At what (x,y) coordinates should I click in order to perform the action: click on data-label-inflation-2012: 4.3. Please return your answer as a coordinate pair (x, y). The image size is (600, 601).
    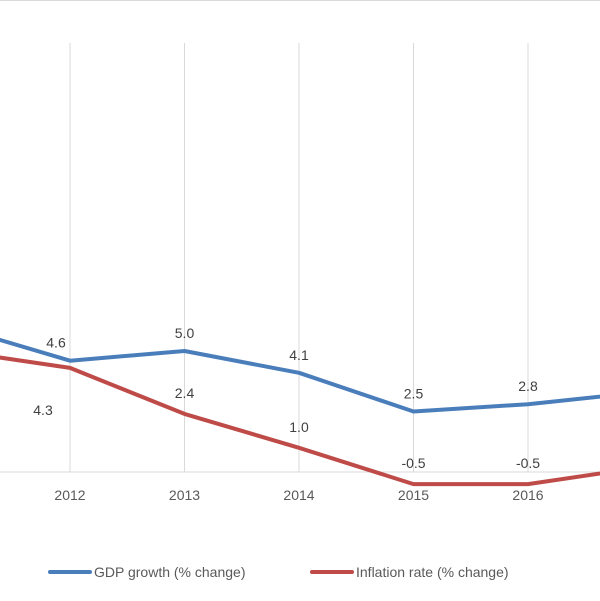
    Looking at the image, I should click on (43, 410).